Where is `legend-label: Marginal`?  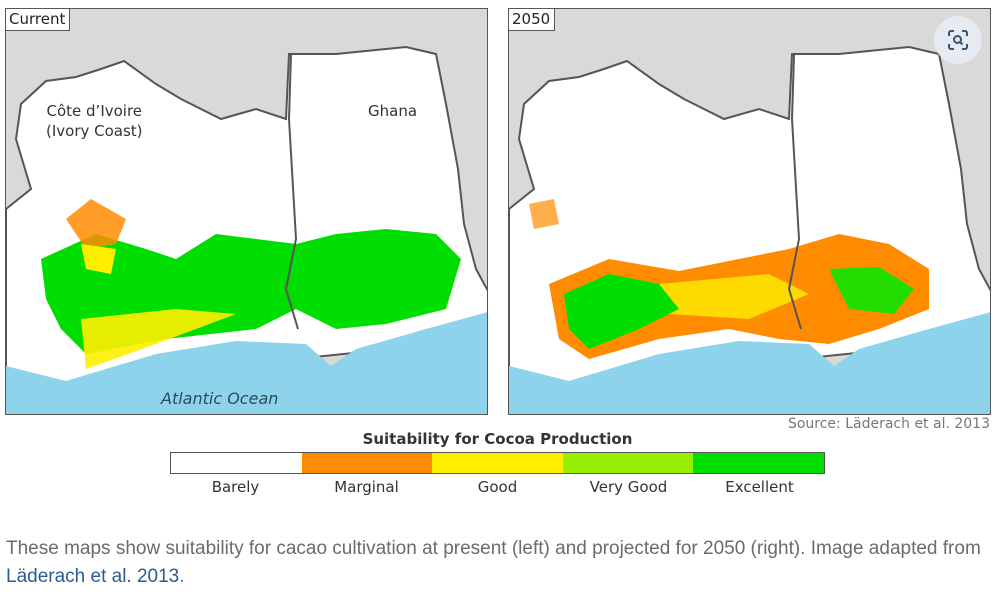 legend-label: Marginal is located at coordinates (366, 487).